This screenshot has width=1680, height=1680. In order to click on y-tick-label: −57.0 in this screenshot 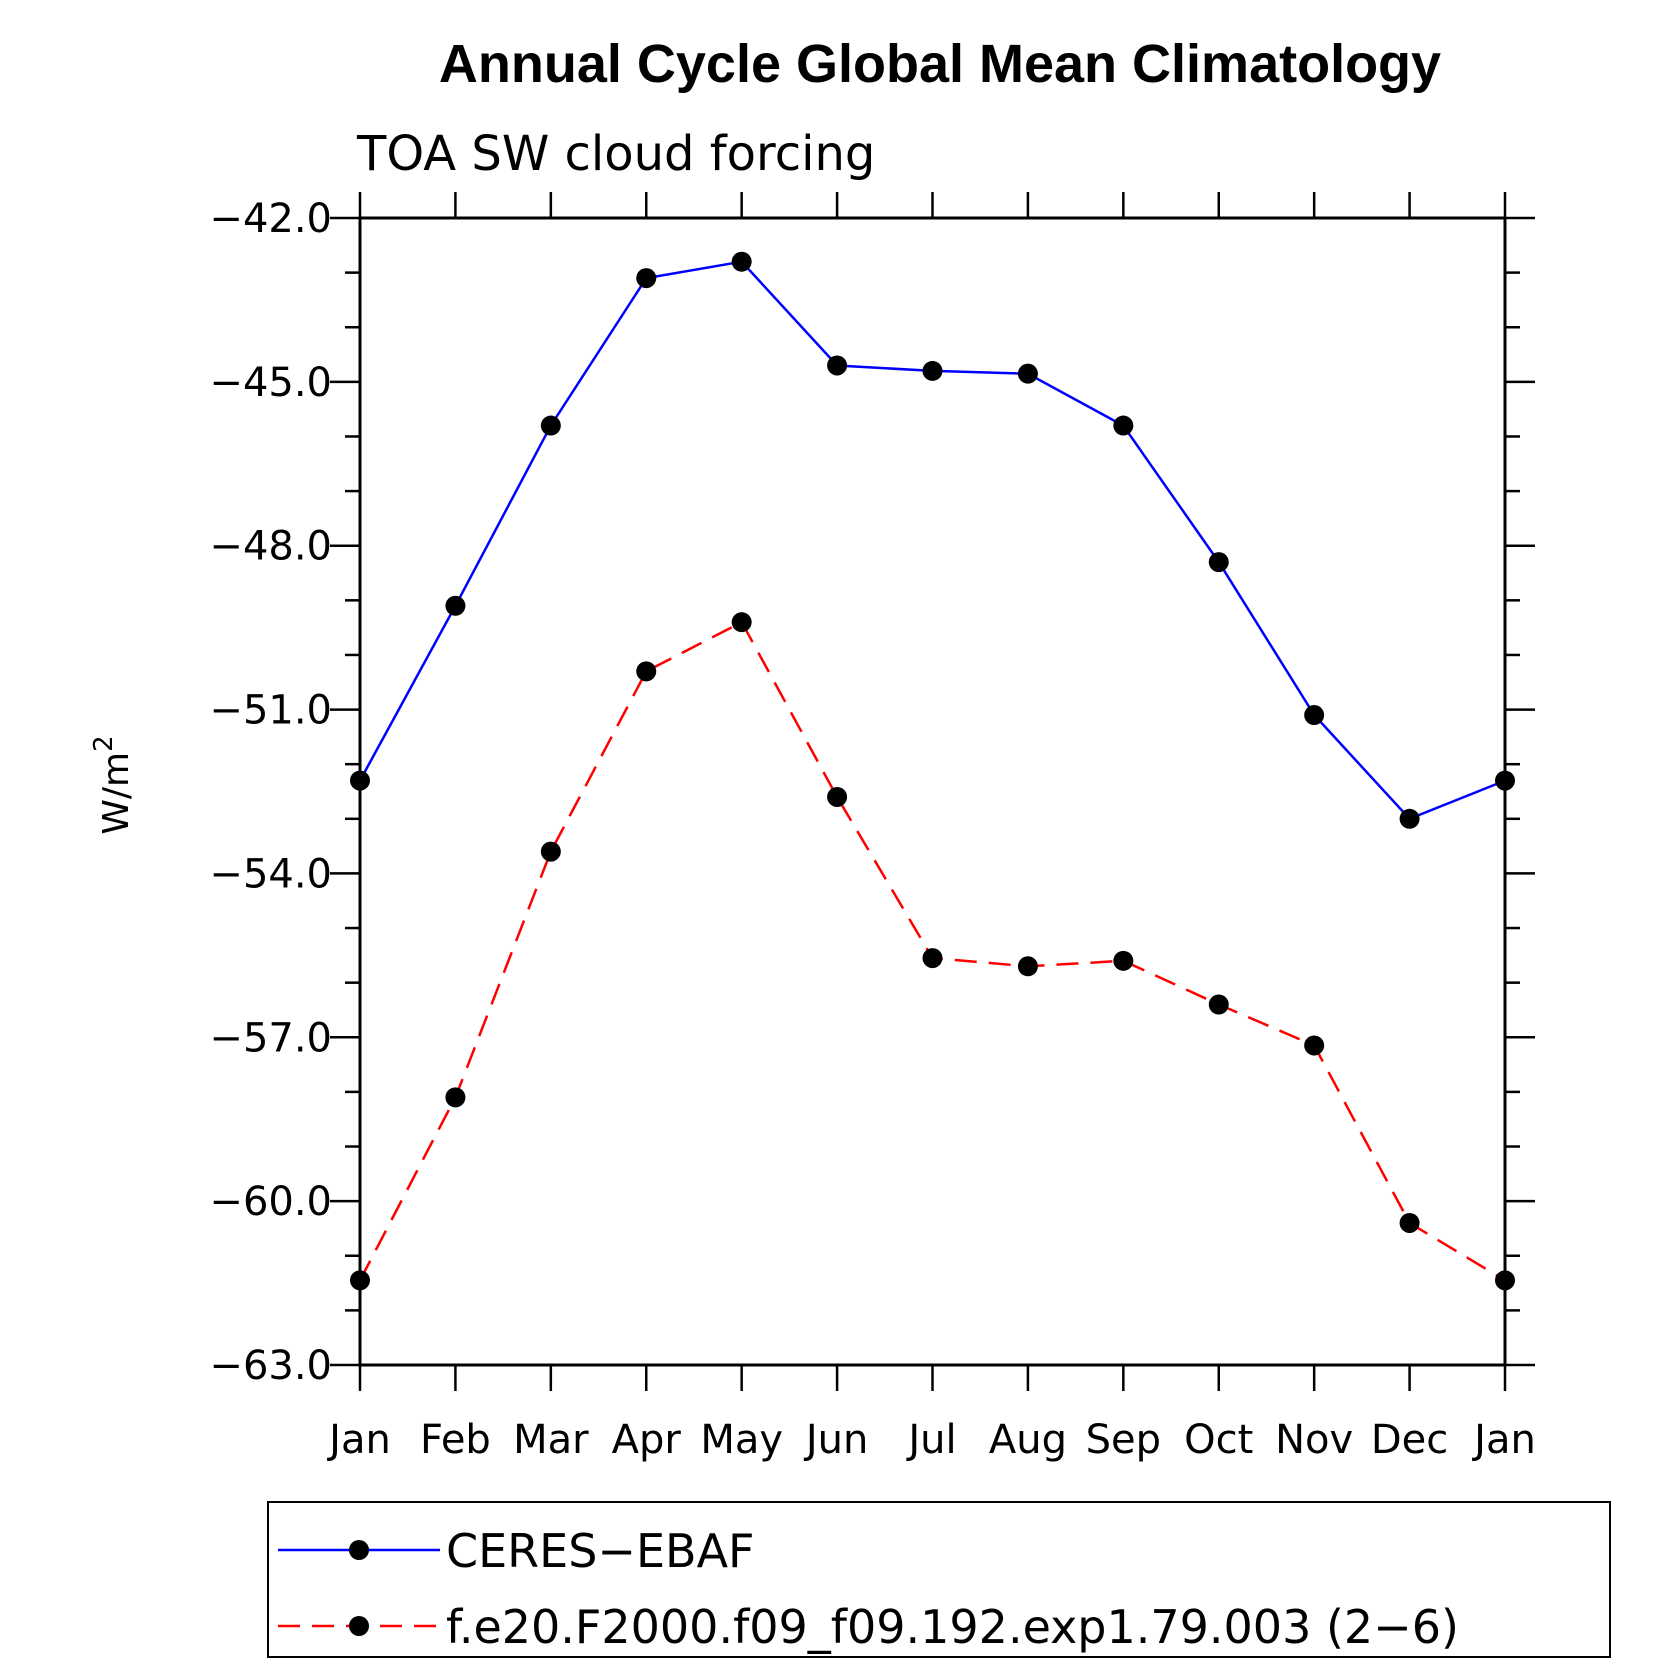, I will do `click(270, 1038)`.